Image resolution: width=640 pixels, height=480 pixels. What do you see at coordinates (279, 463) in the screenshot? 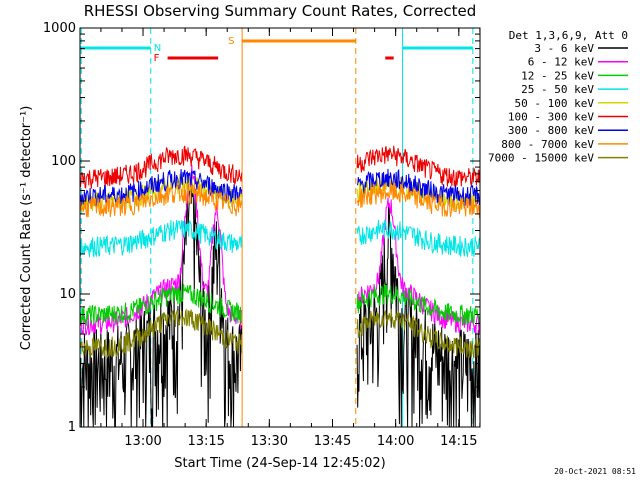
I see `x-axis-label: Start Time (24-Sep-14 12:45:02)` at bounding box center [279, 463].